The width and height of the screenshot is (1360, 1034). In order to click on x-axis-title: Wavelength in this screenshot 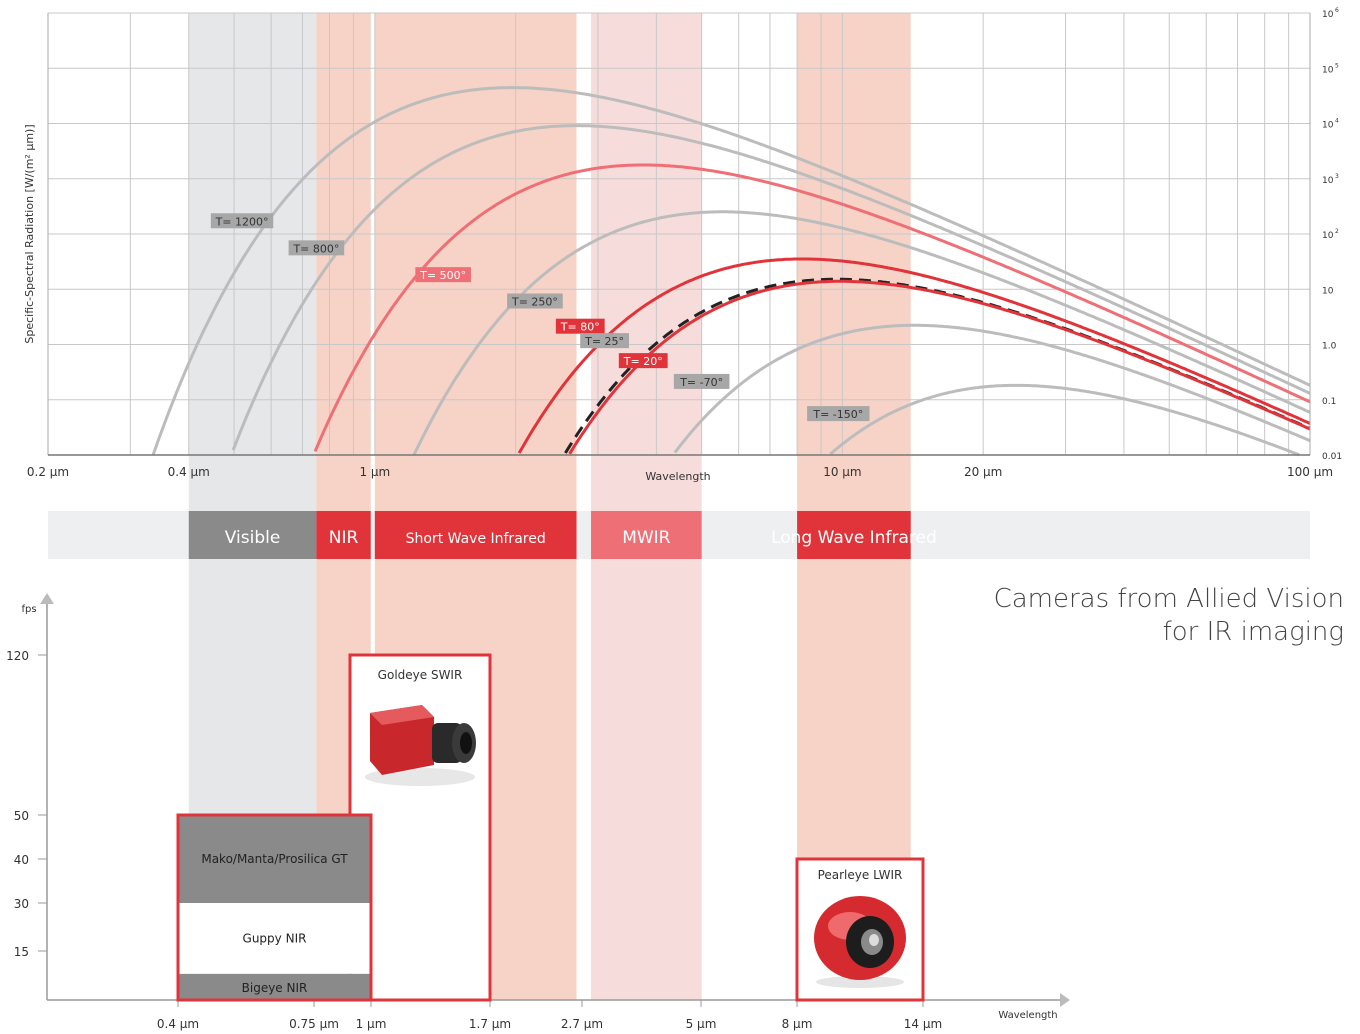, I will do `click(677, 476)`.